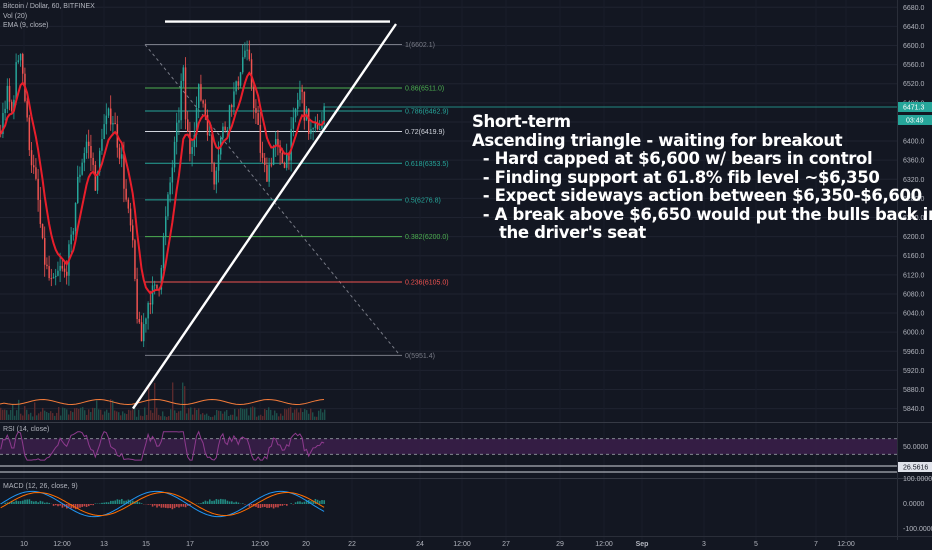 The image size is (932, 550). Describe the element at coordinates (352, 544) in the screenshot. I see `time-tick-label: 22` at that location.